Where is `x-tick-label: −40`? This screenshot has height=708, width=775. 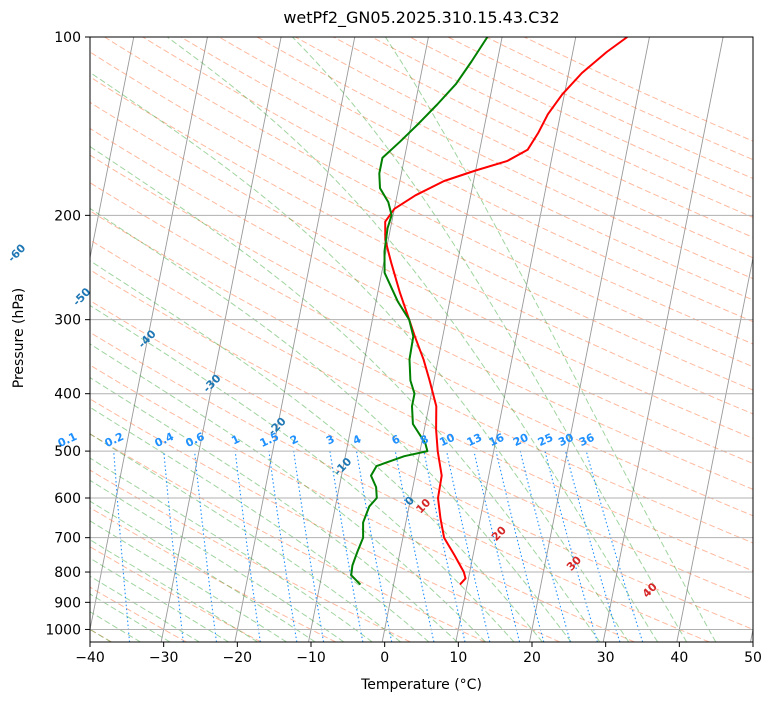
x-tick-label: −40 is located at coordinates (90, 658).